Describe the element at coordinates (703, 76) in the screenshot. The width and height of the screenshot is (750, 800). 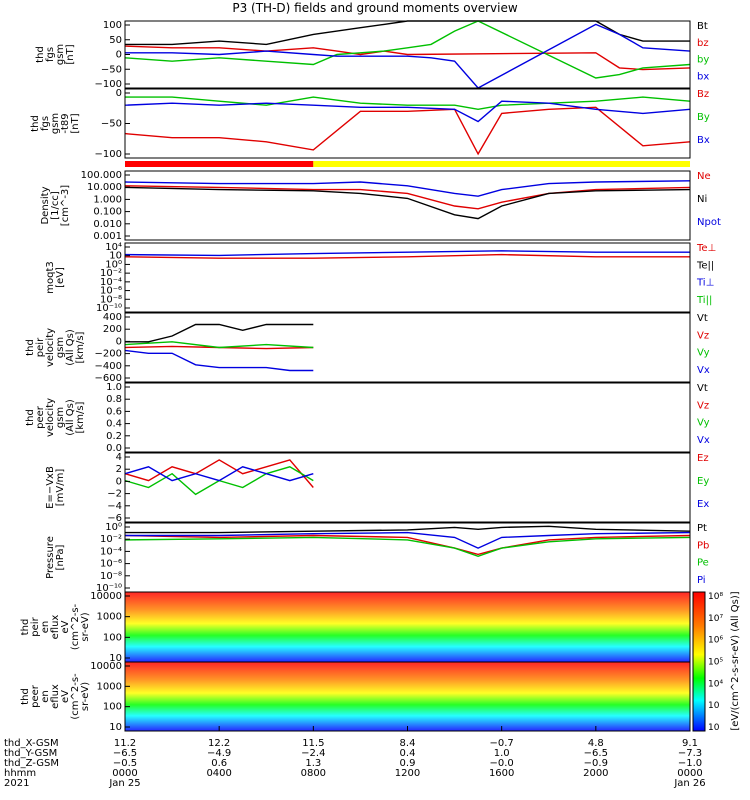
I see `legend-entry: bx` at that location.